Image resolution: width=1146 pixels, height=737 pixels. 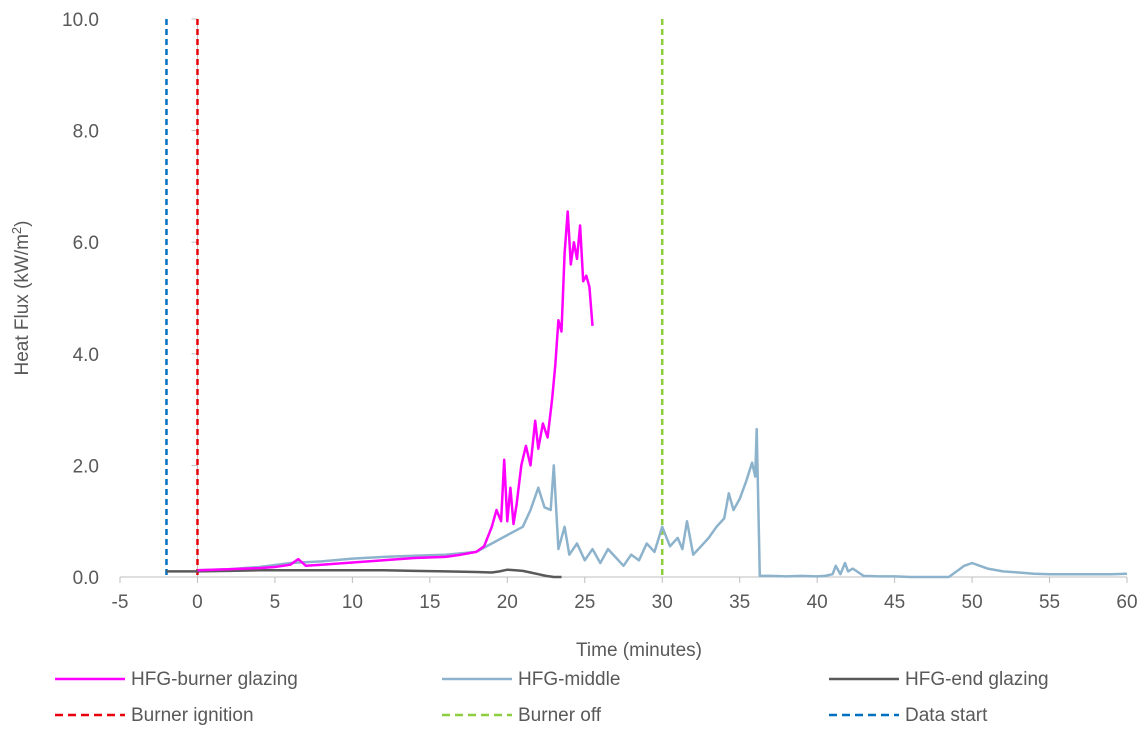 What do you see at coordinates (1126, 602) in the screenshot?
I see `x-tick-label: 60` at bounding box center [1126, 602].